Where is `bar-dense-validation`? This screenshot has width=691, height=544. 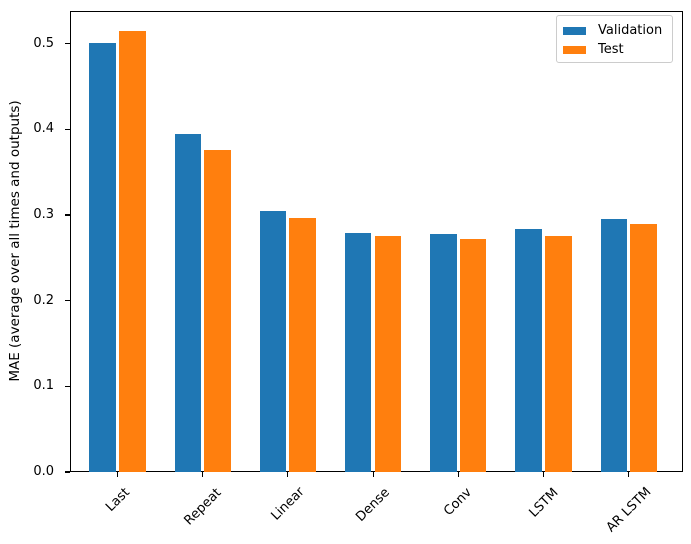
bar-dense-validation is located at coordinates (358, 352).